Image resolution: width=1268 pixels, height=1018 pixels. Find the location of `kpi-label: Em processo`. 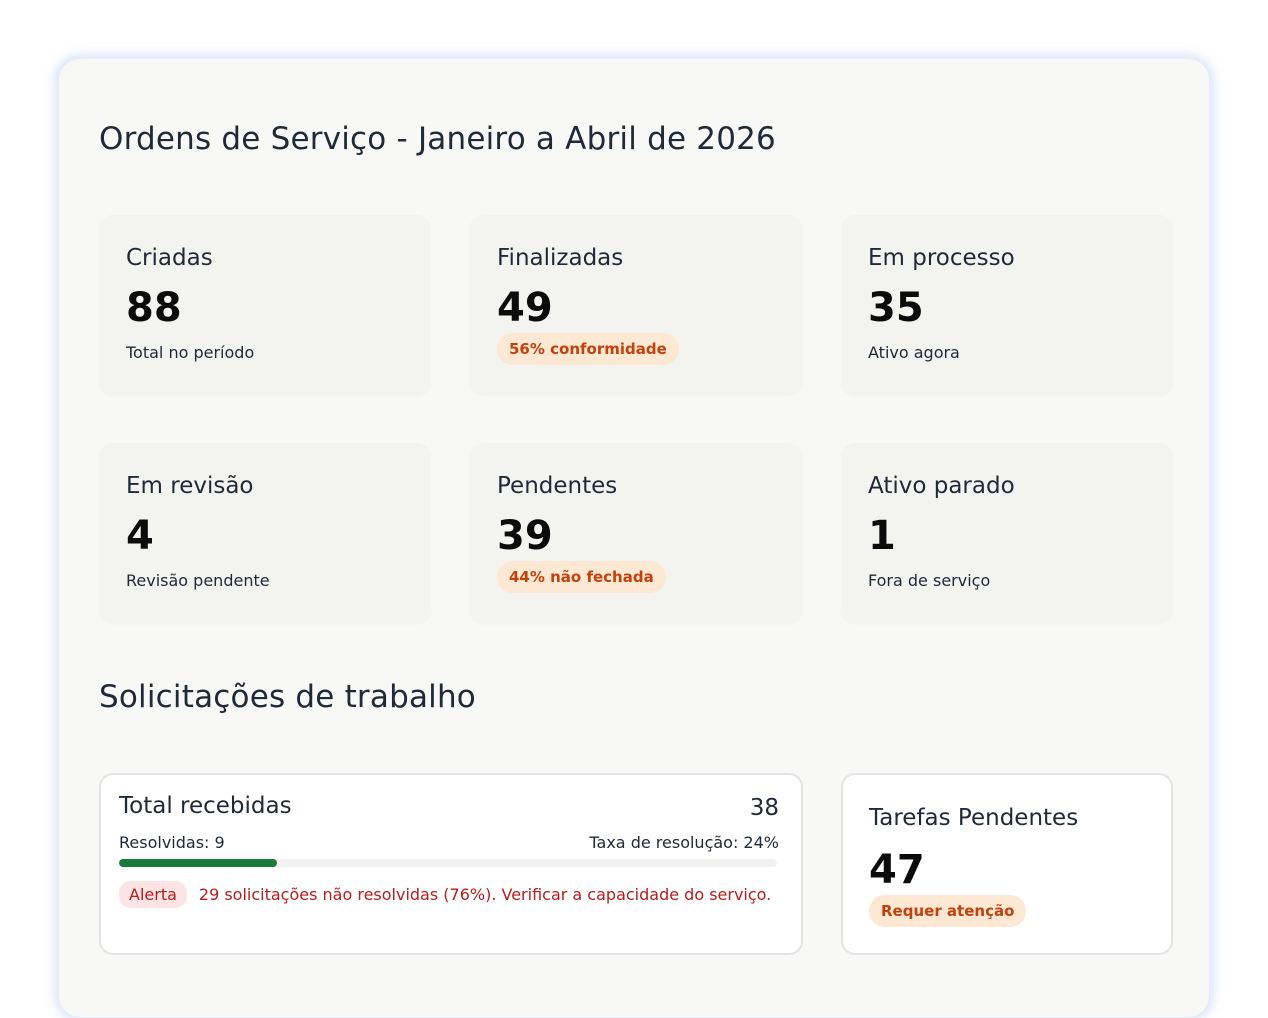

kpi-label: Em processo is located at coordinates (941, 258).